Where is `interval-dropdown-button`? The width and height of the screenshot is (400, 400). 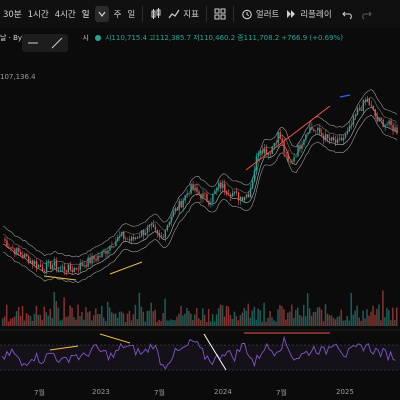
interval-dropdown-button is located at coordinates (101, 14).